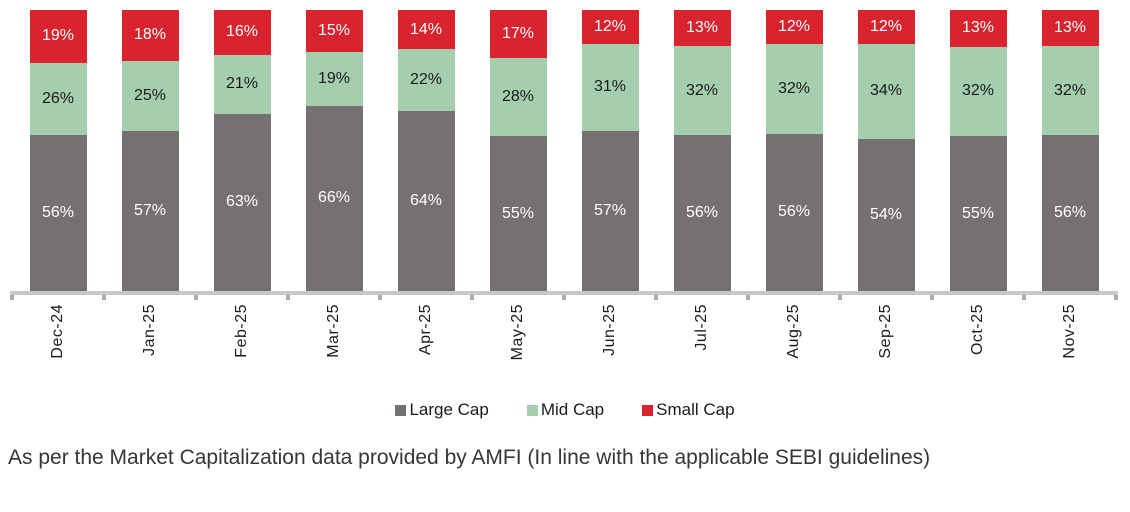  I want to click on segment-large-cap-jan-25: 57%, so click(150, 210).